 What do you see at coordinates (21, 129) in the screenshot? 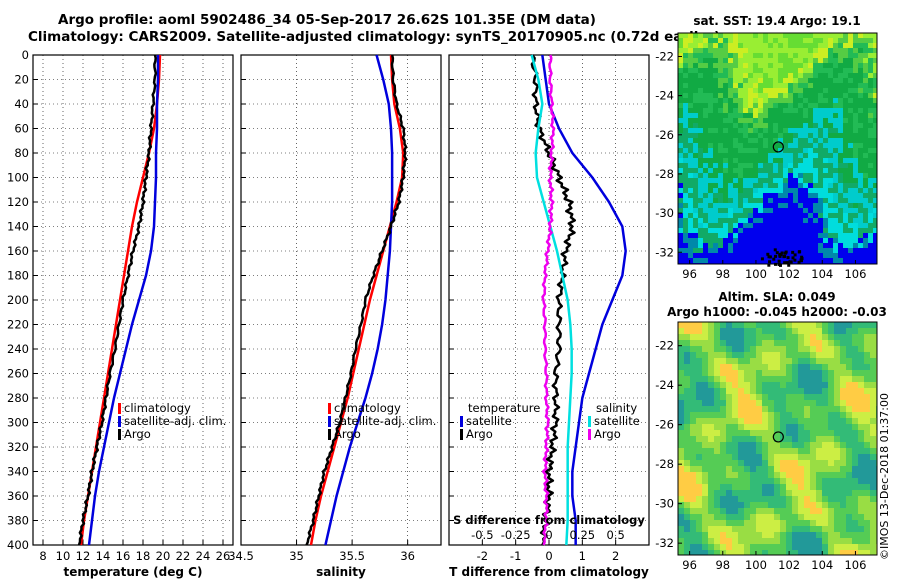
I see `depth-tick-label: 60` at bounding box center [21, 129].